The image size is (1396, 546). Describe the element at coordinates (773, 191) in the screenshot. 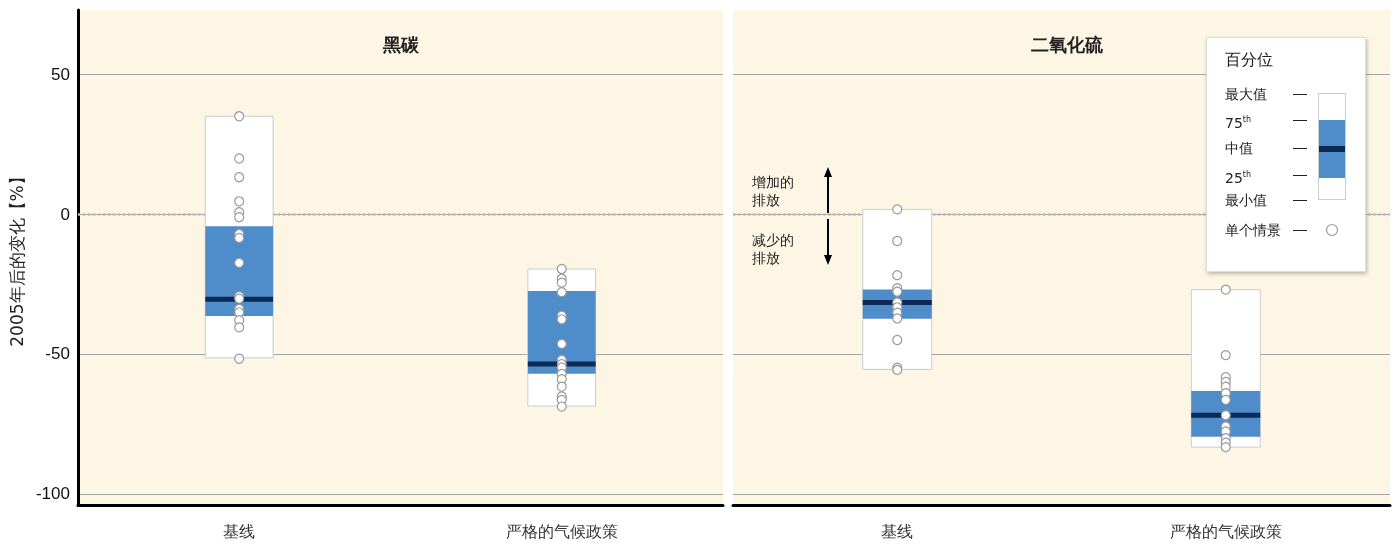

I see `annotation: 增加的排放` at that location.